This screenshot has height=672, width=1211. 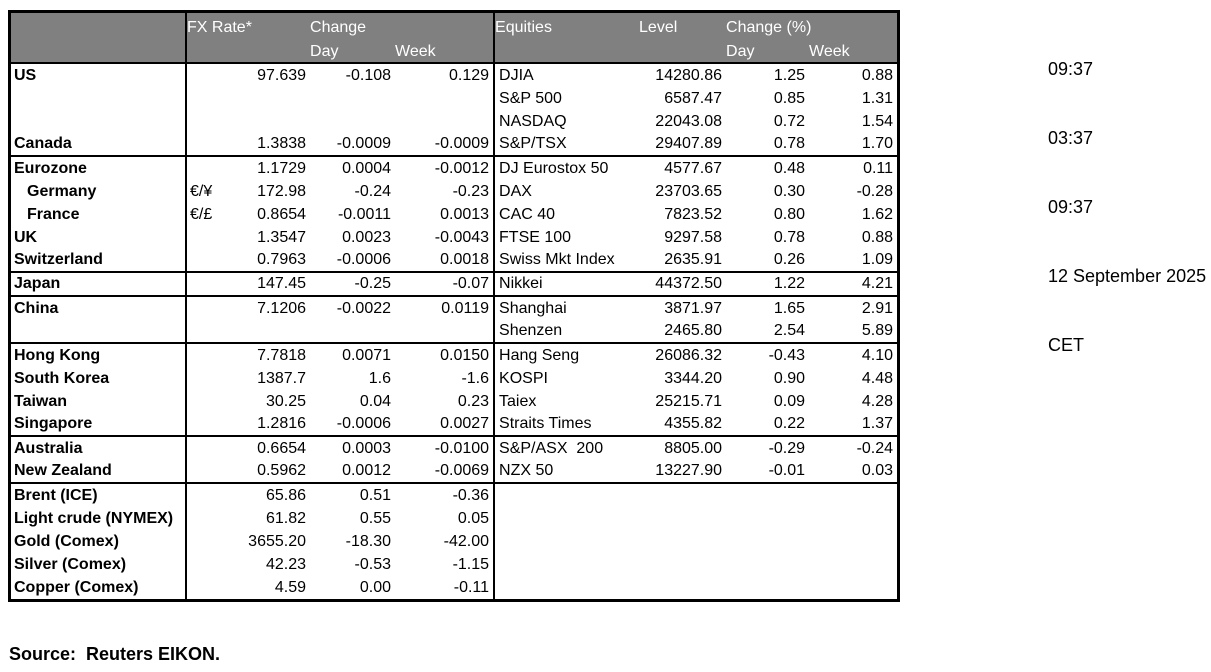 I want to click on eq-day-cell: 0.22, so click(x=768, y=425).